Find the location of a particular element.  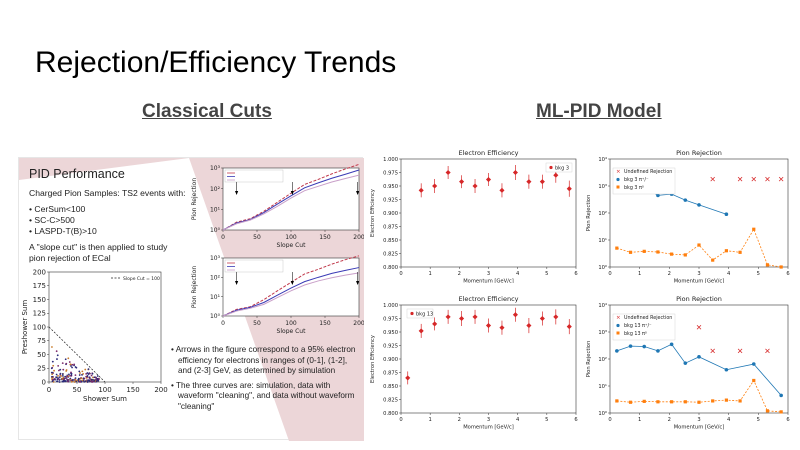

y-tick-label: 125 is located at coordinates (39, 314).